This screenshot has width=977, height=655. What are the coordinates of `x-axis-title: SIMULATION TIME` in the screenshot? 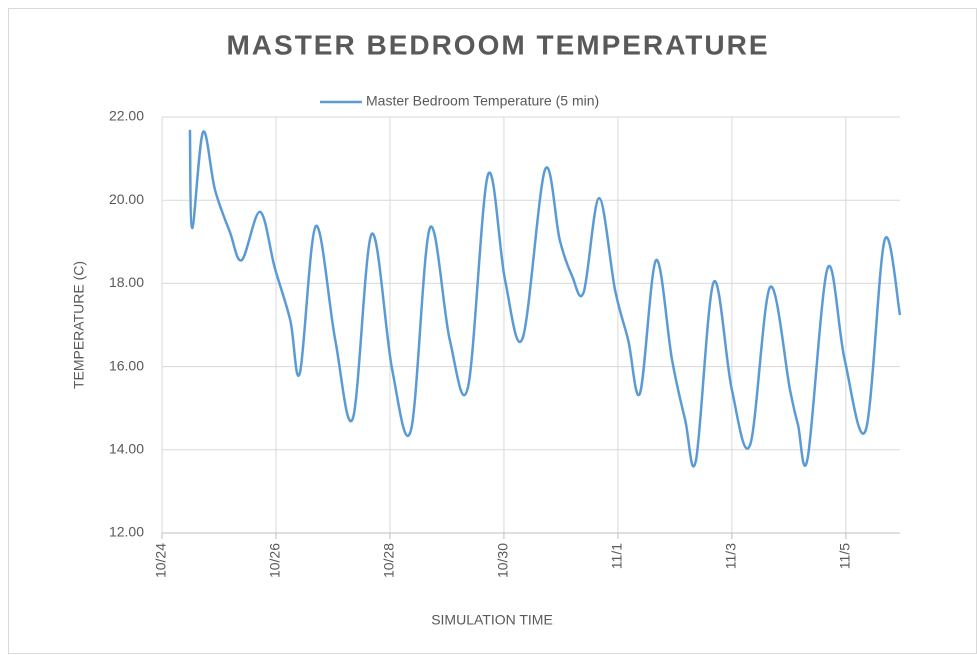 It's located at (492, 620).